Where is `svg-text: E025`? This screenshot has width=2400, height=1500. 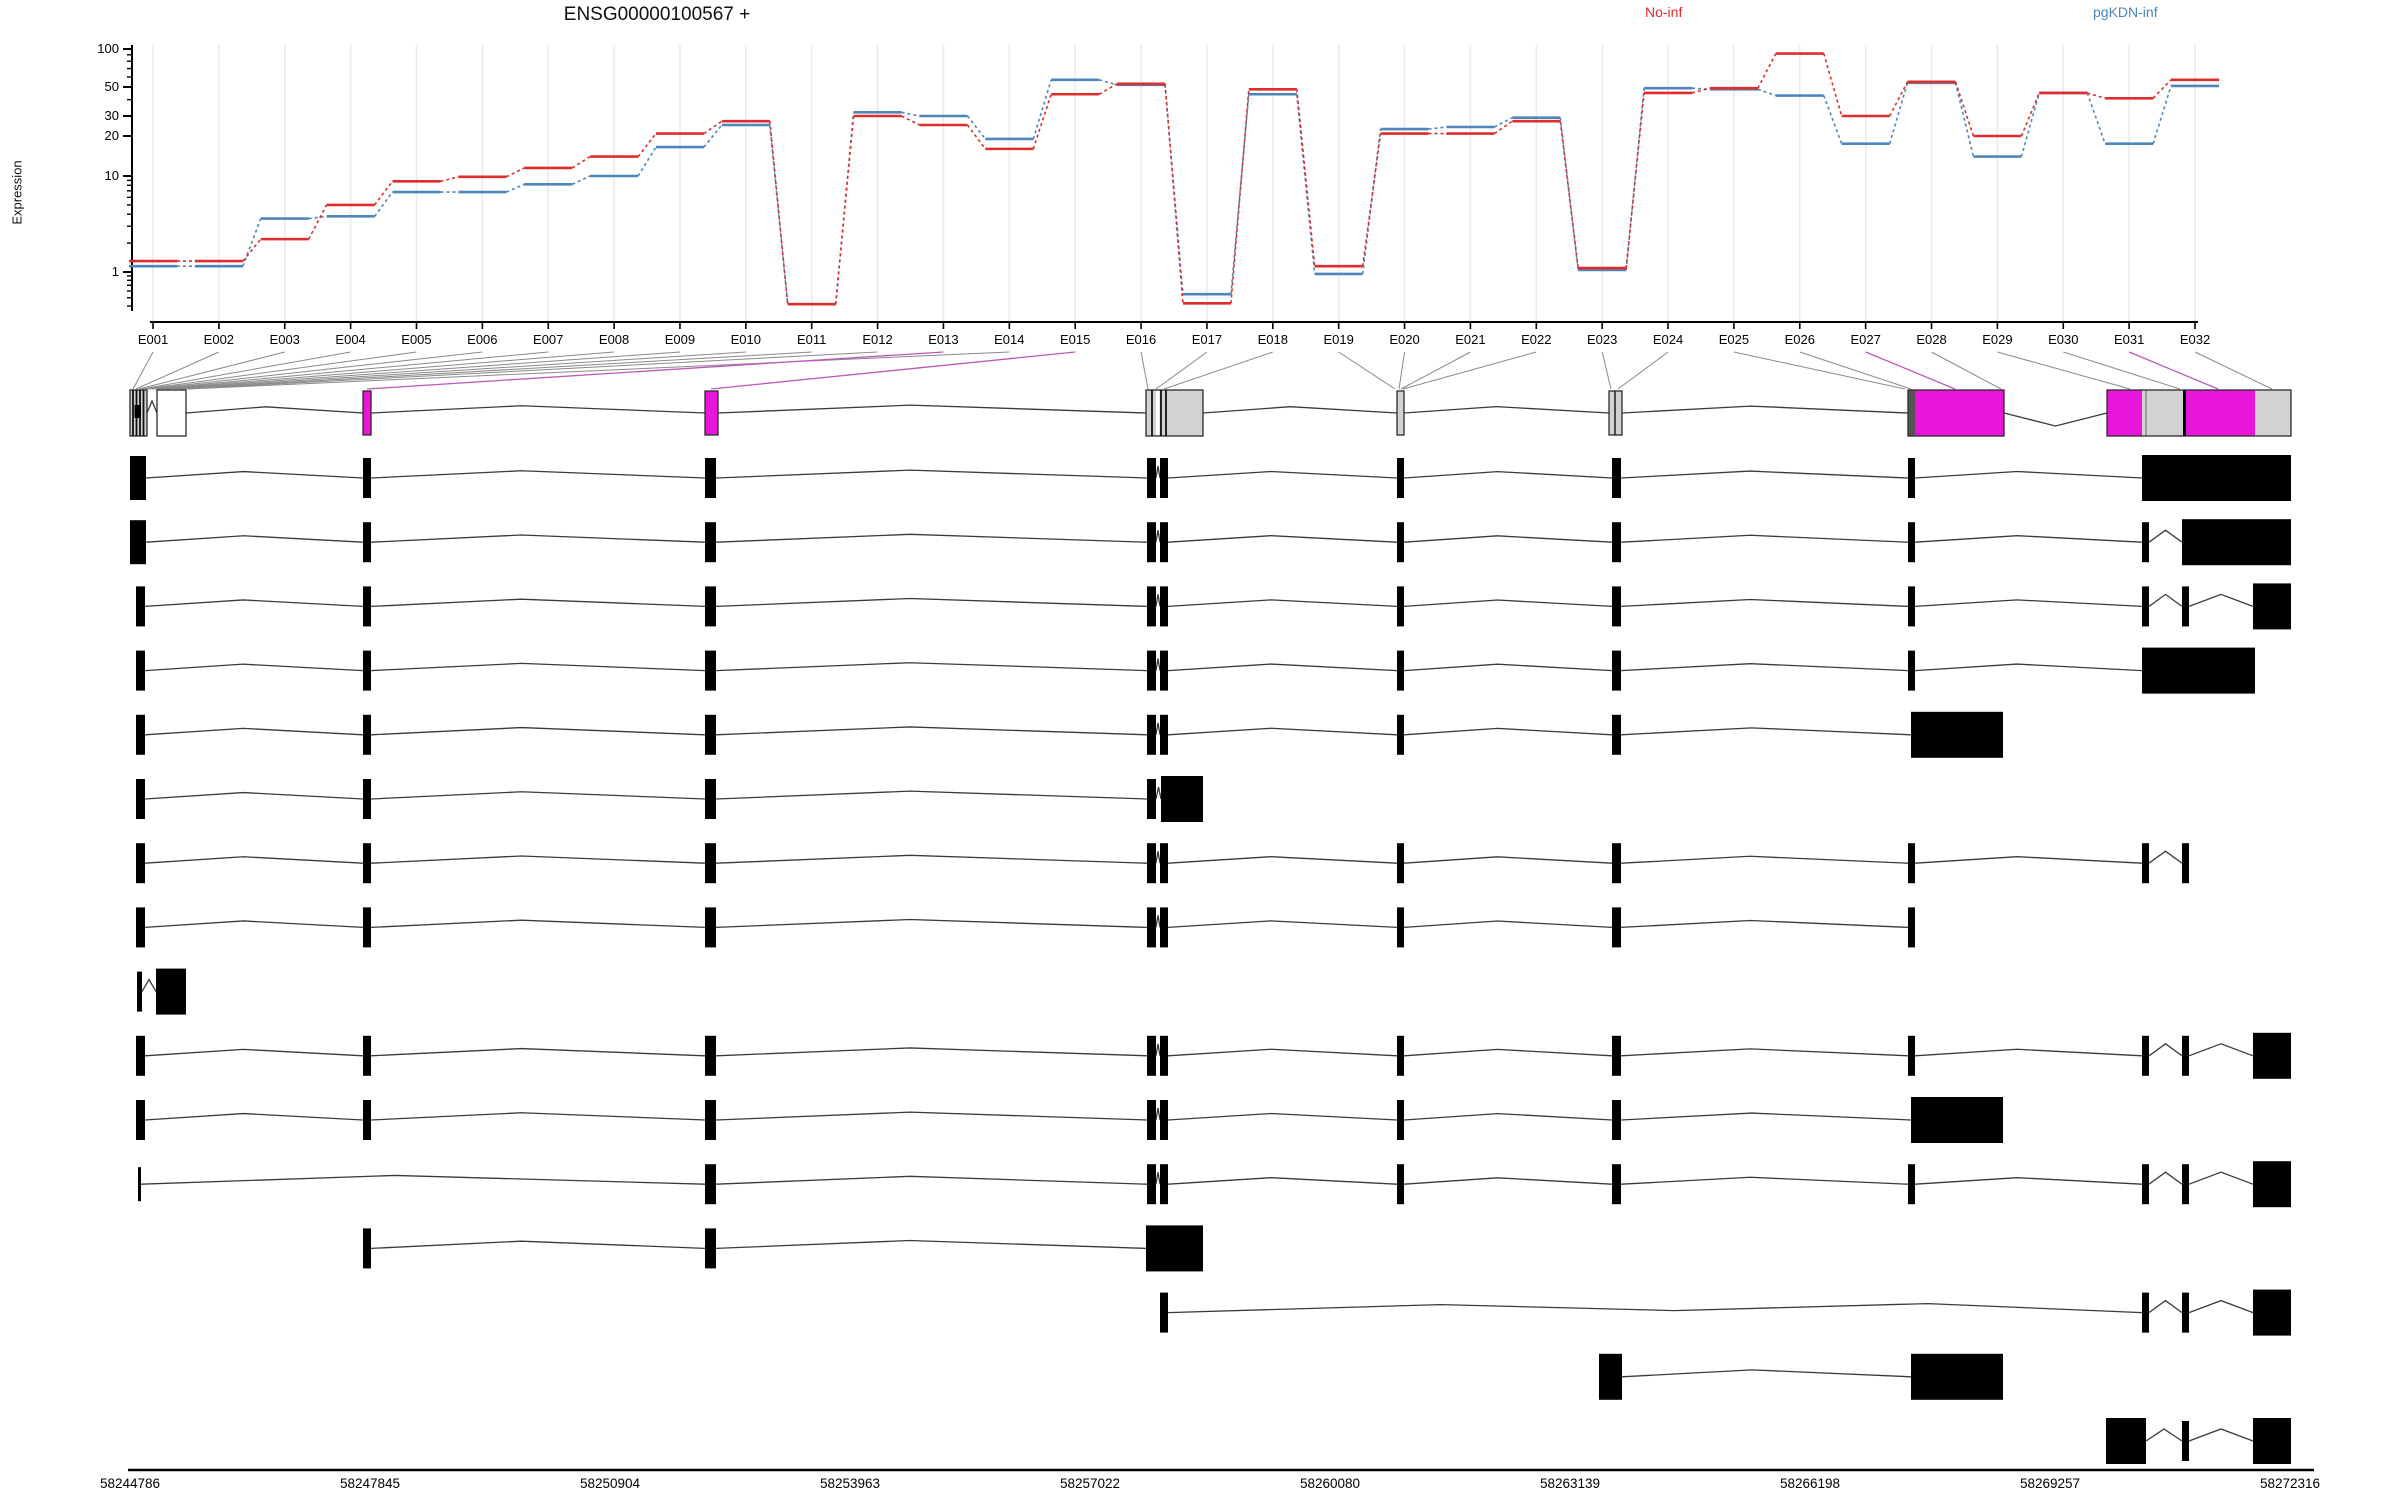
svg-text: E025 is located at coordinates (1734, 339).